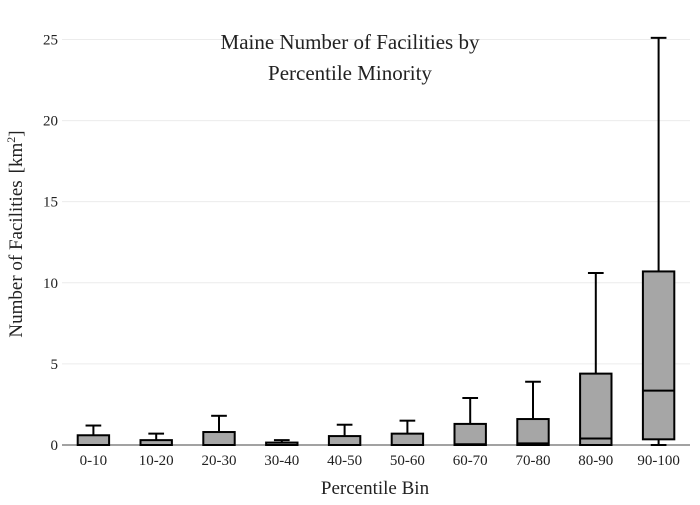 The width and height of the screenshot is (700, 505). I want to click on x-tick-label: 10-20, so click(156, 461).